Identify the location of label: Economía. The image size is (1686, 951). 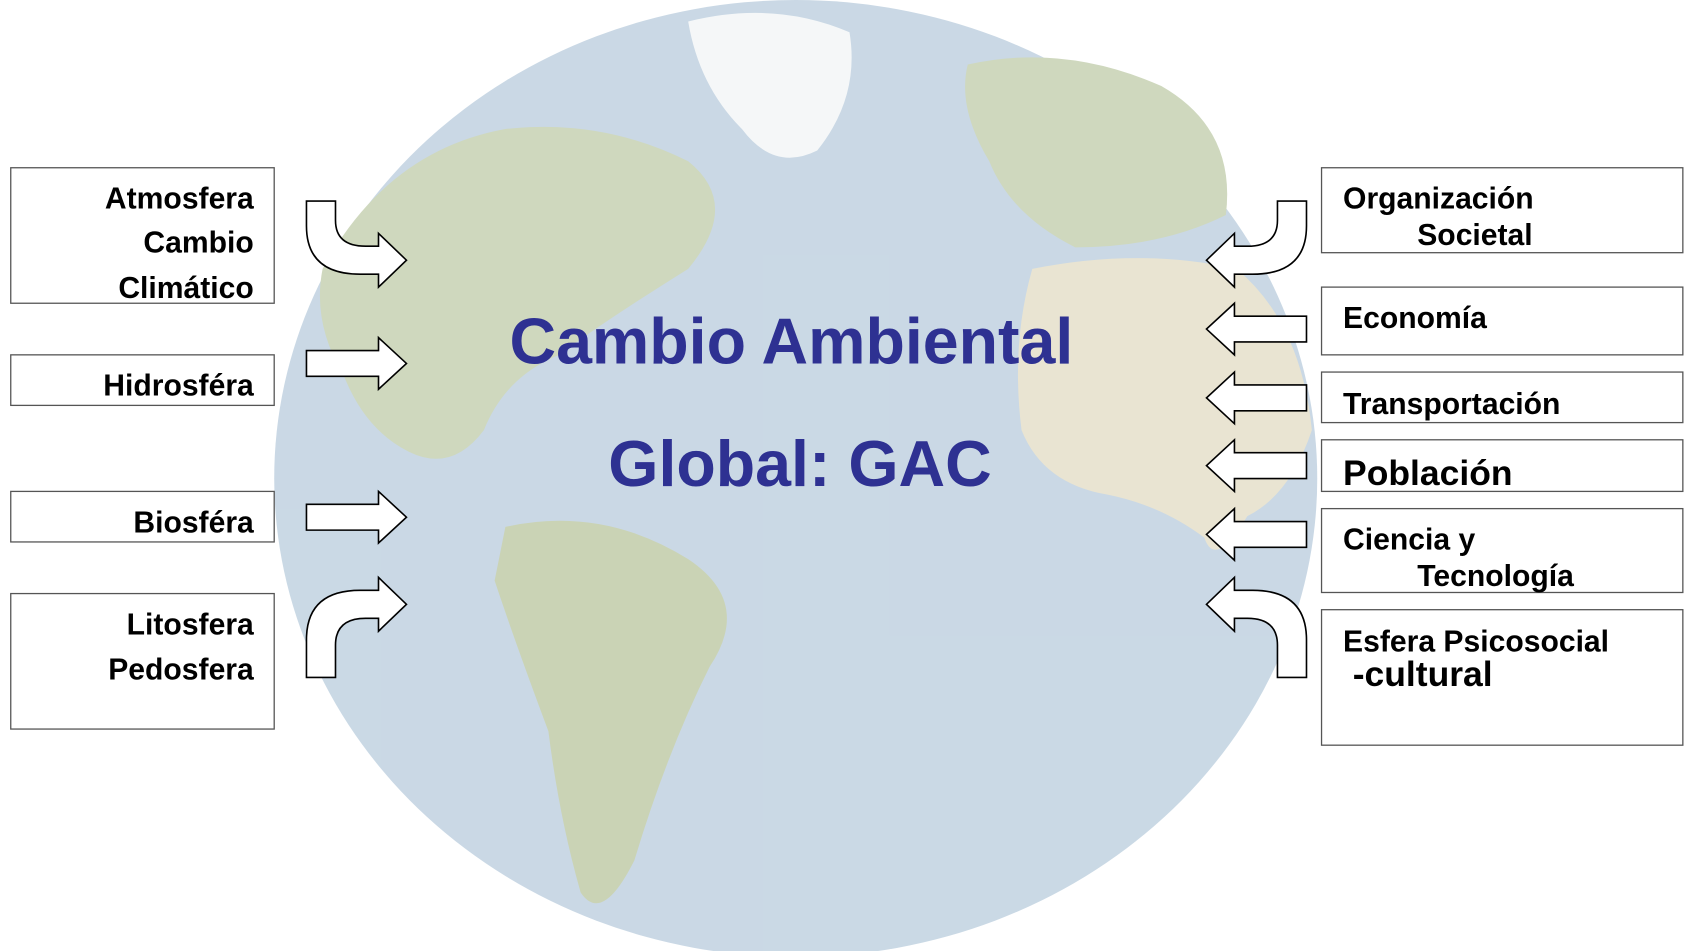
(1415, 318).